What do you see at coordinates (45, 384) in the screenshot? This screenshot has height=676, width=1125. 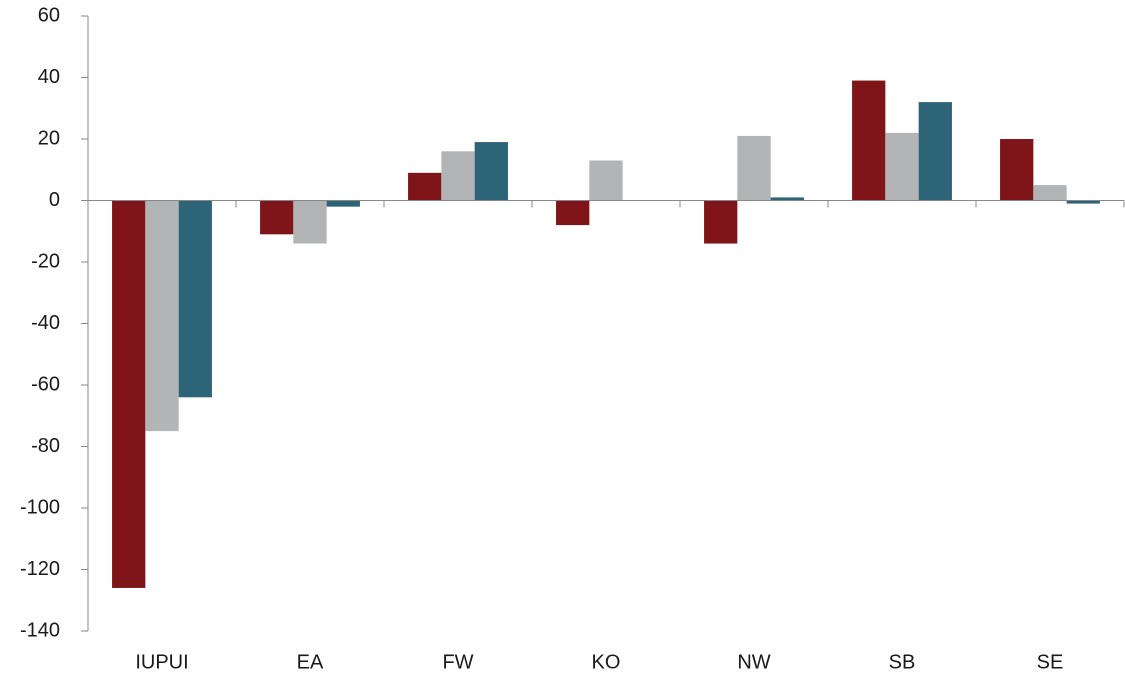 I see `y-tick-label: -60` at bounding box center [45, 384].